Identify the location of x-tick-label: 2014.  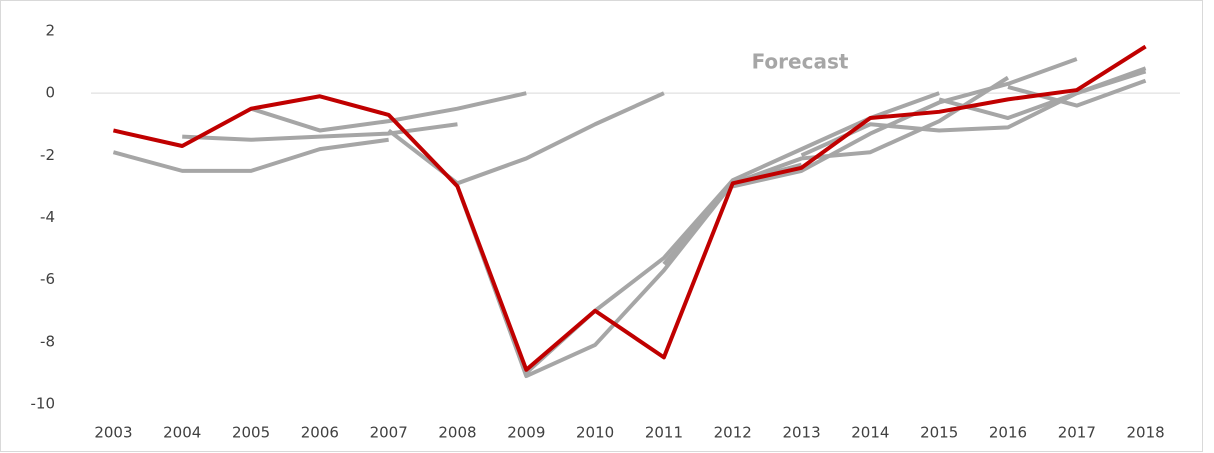
(870, 433).